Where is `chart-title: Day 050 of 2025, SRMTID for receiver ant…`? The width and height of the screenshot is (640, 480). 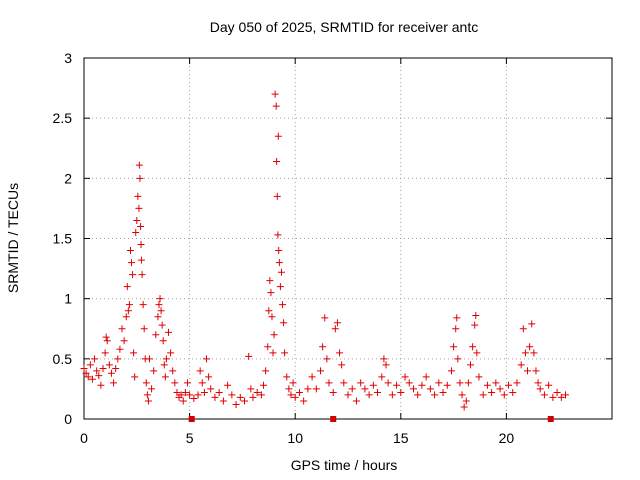
chart-title: Day 050 of 2025, SRMTID for receiver ant… is located at coordinates (344, 27).